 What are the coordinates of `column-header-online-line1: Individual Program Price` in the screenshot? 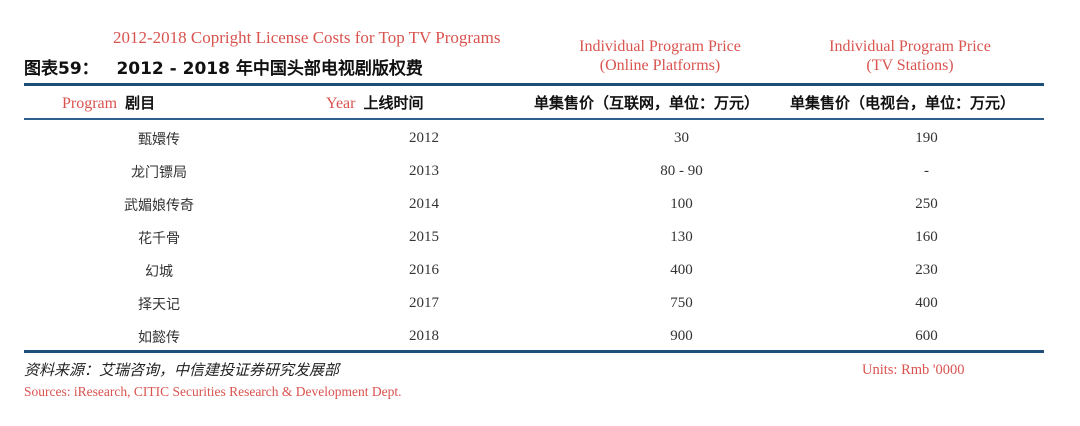 It's located at (660, 46).